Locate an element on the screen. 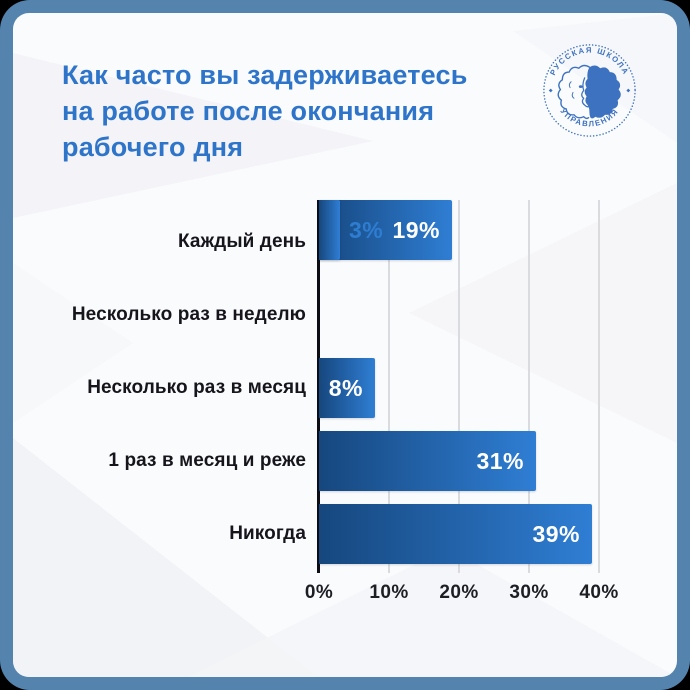 The width and height of the screenshot is (690, 690). x-tick-label: 0% is located at coordinates (319, 592).